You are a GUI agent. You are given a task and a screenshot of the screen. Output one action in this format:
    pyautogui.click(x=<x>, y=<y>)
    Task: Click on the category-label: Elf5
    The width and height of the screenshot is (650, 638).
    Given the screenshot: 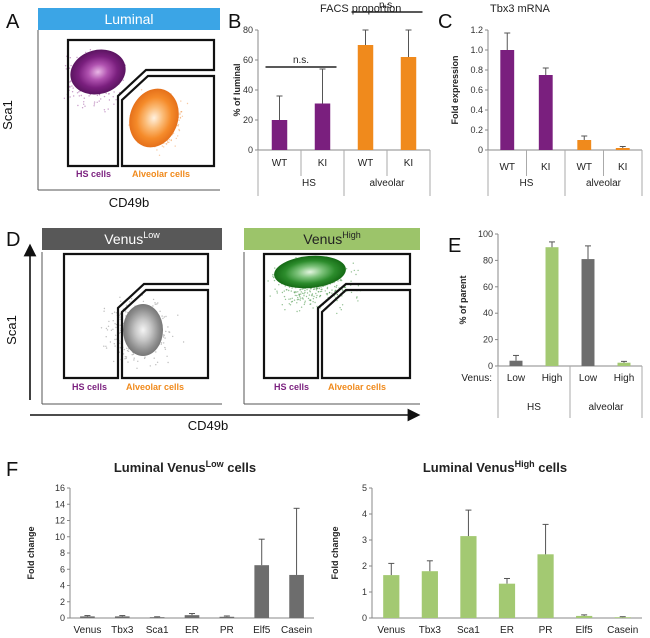 What is the action you would take?
    pyautogui.click(x=262, y=630)
    